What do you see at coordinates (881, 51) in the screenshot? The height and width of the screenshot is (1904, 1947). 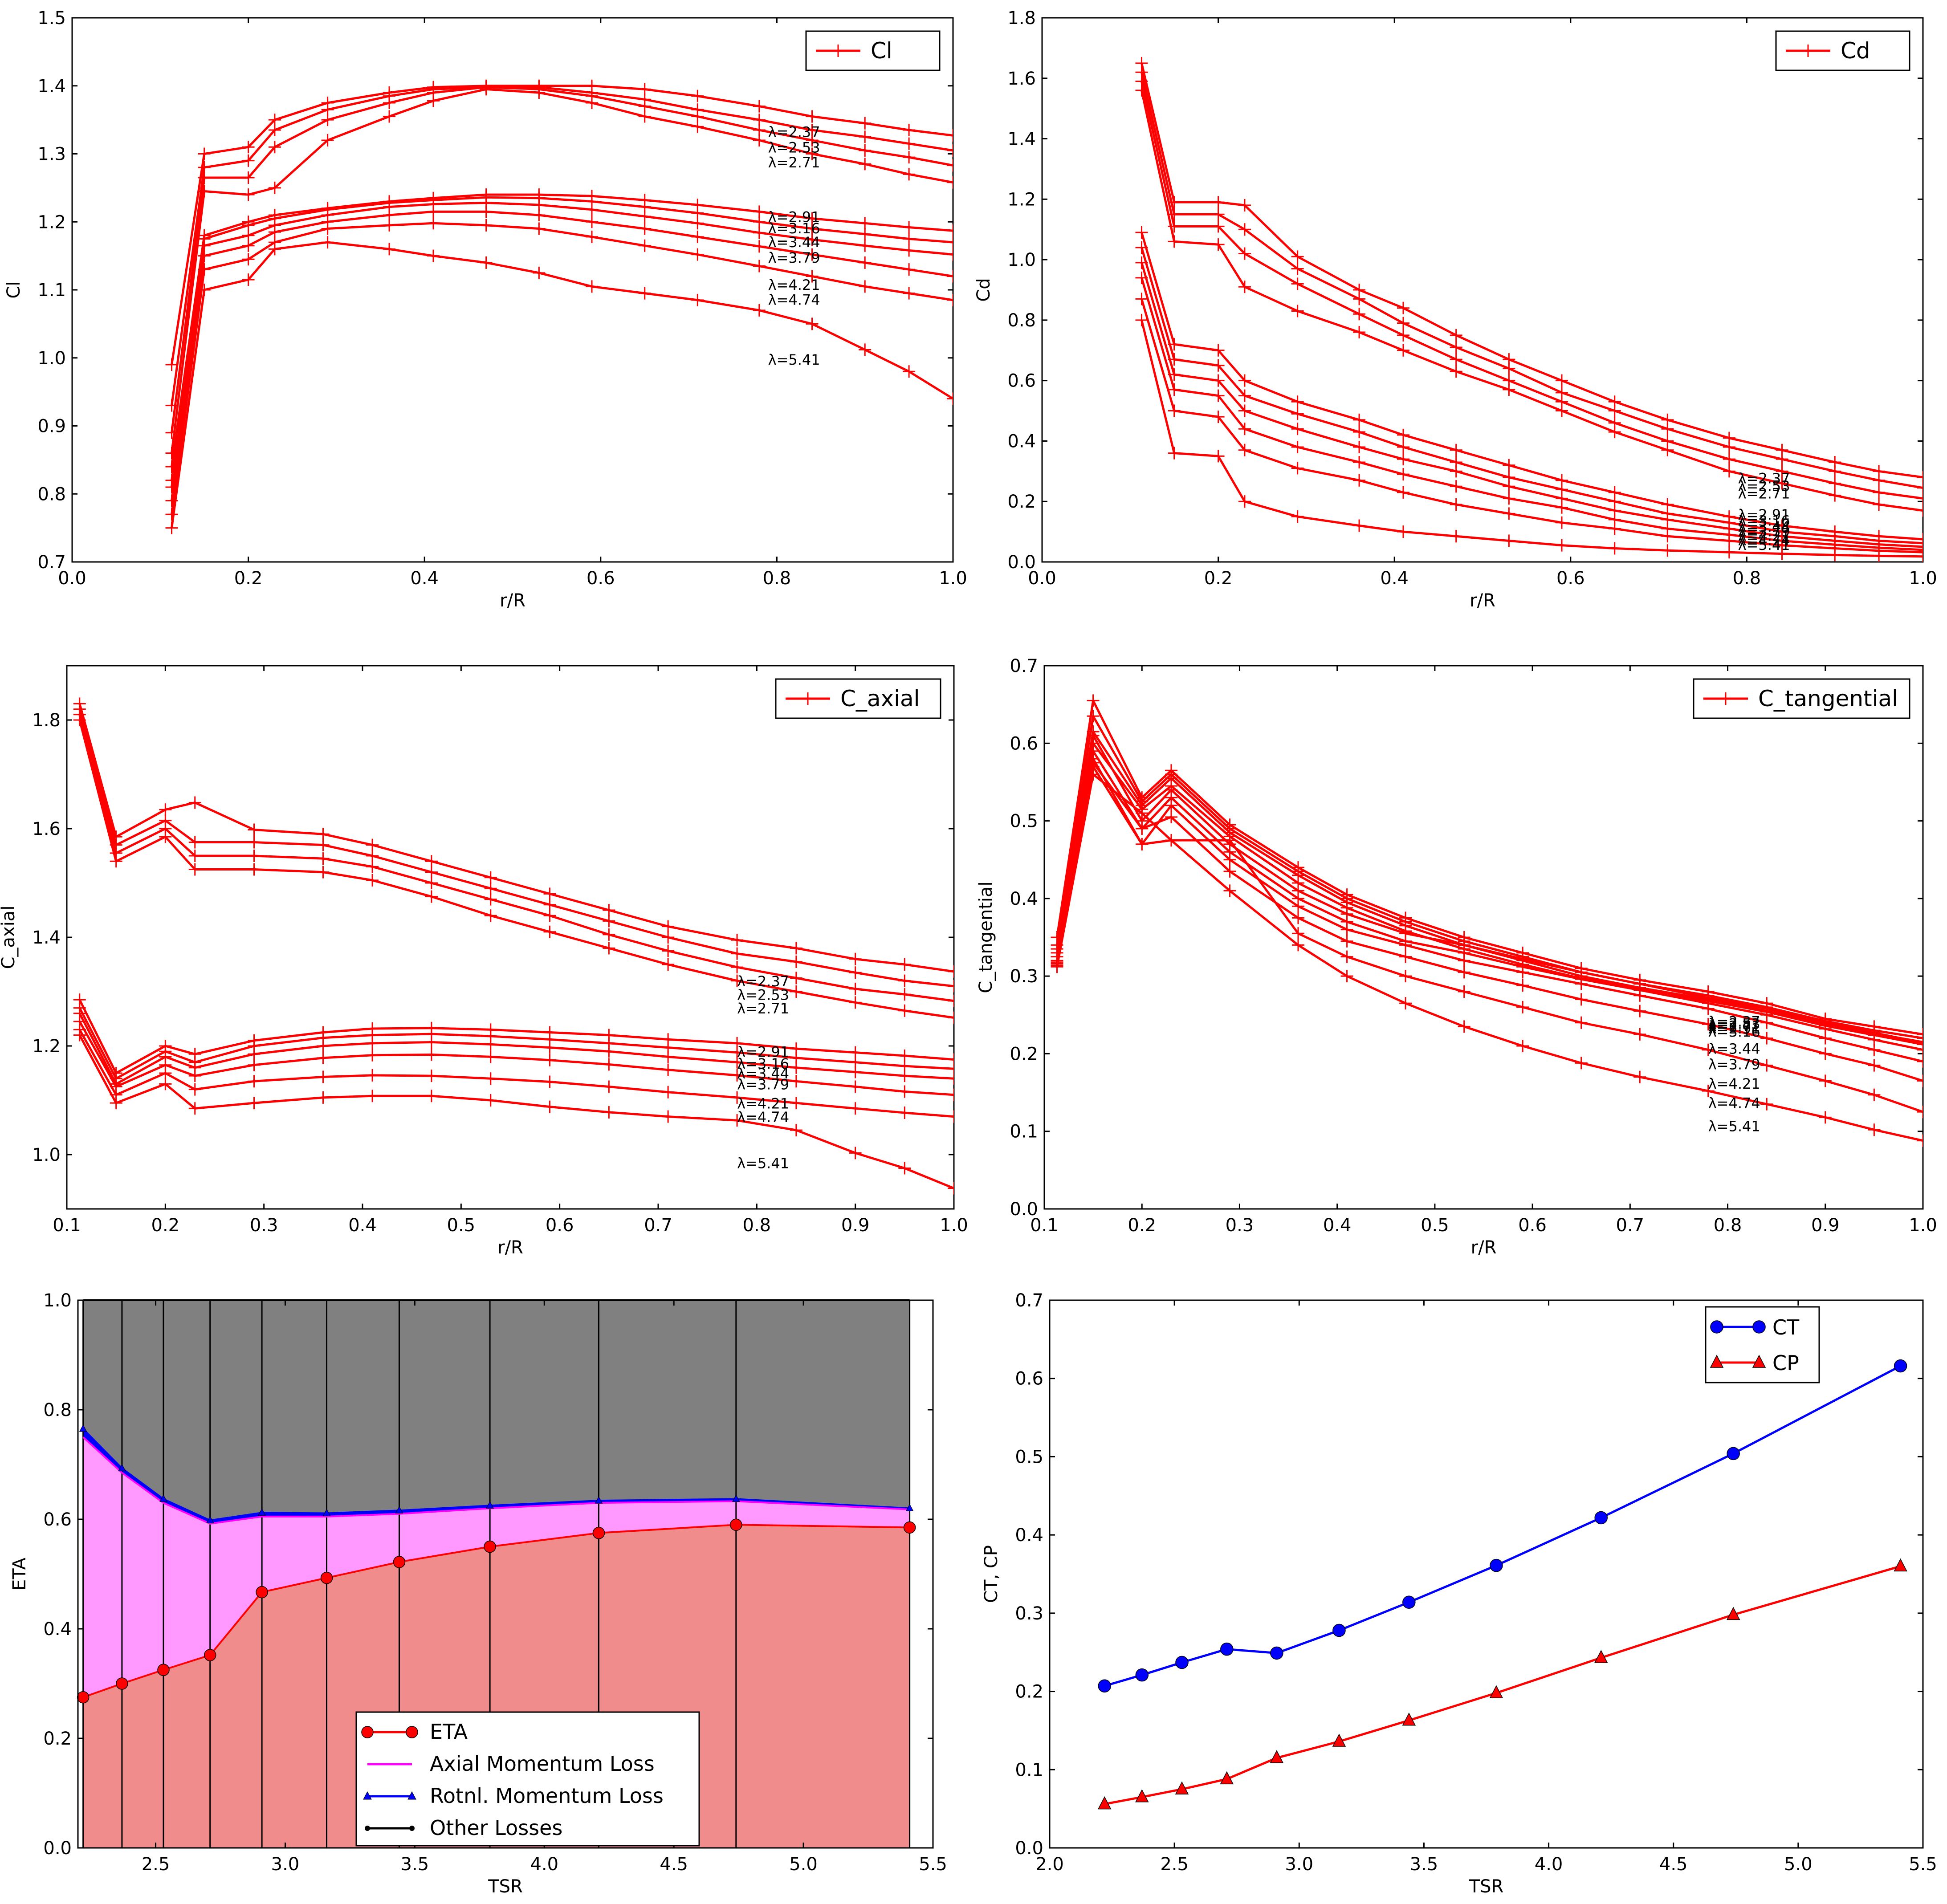 I see `legend-label: Cl` at bounding box center [881, 51].